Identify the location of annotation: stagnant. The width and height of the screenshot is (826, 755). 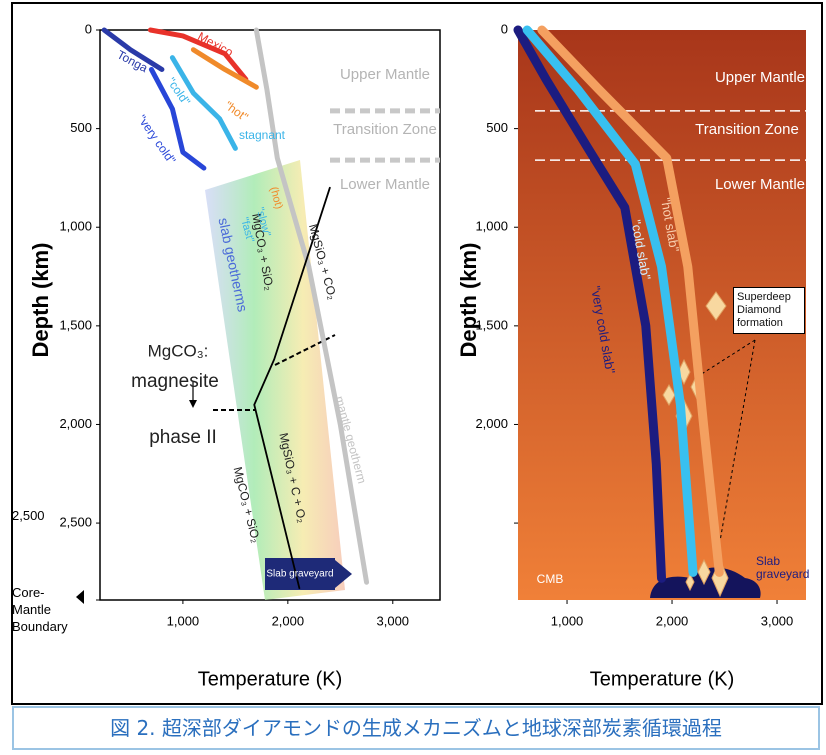
(262, 135).